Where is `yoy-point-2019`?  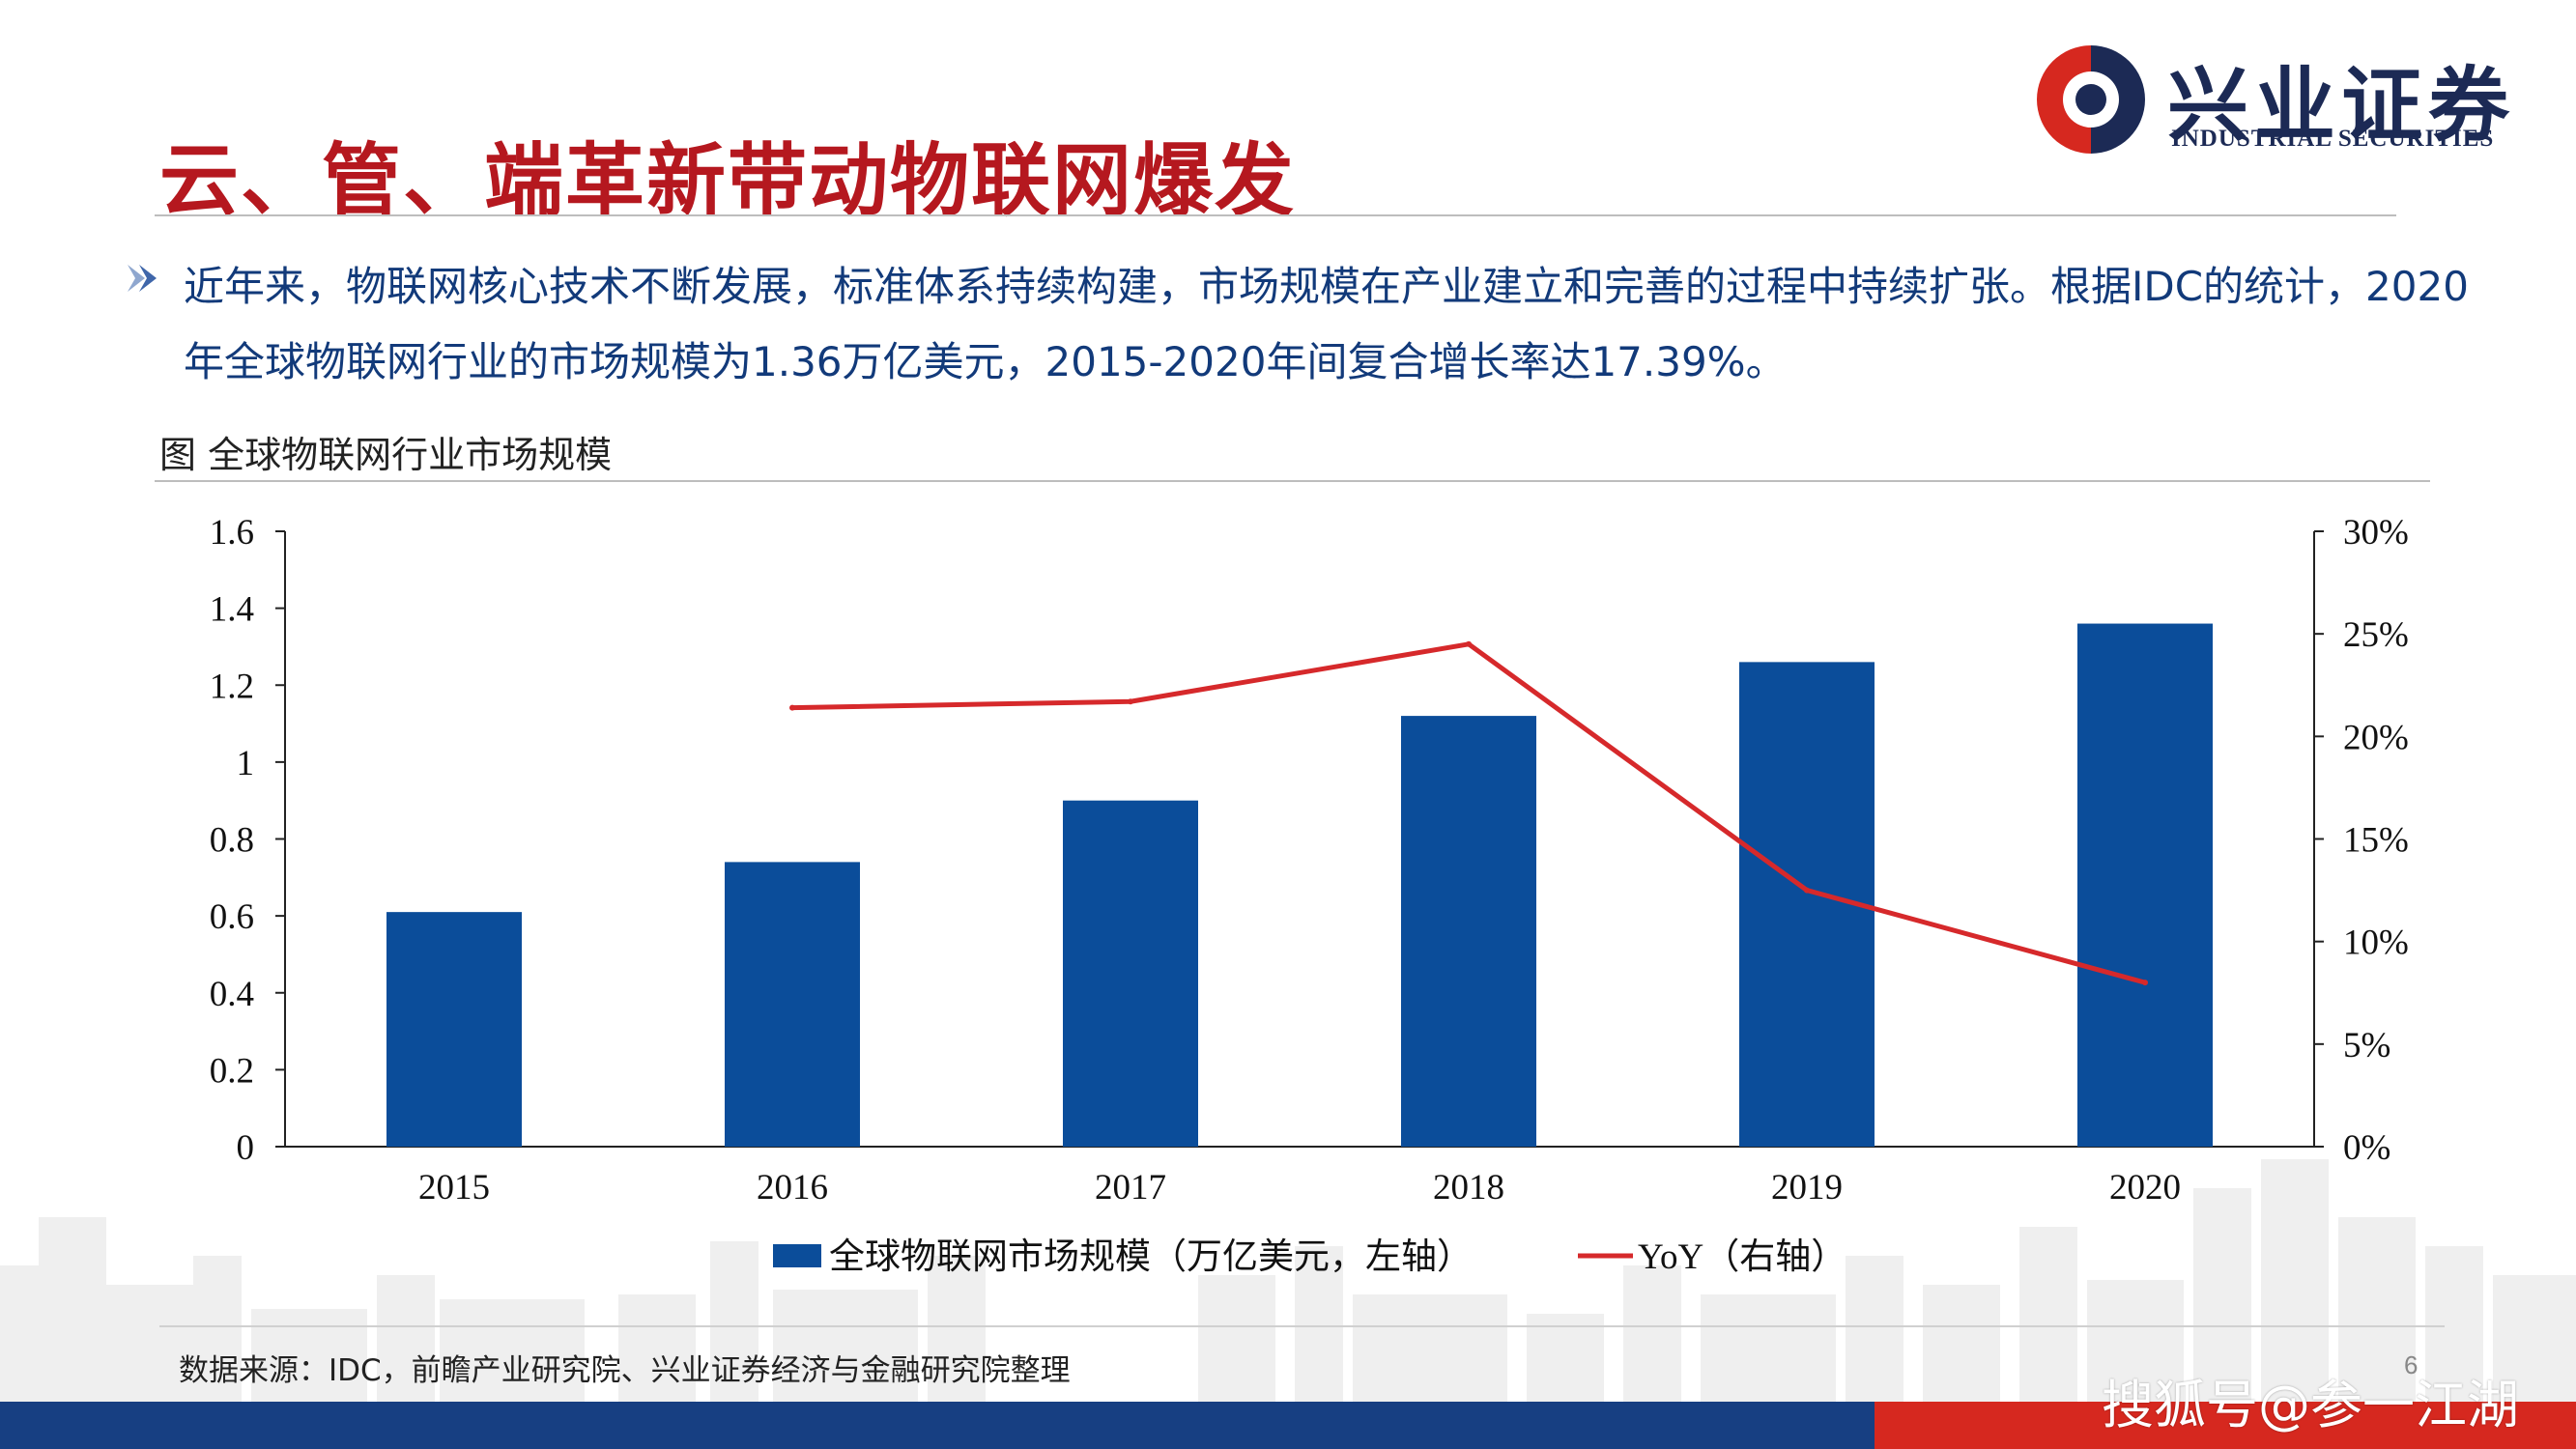
yoy-point-2019 is located at coordinates (1807, 890).